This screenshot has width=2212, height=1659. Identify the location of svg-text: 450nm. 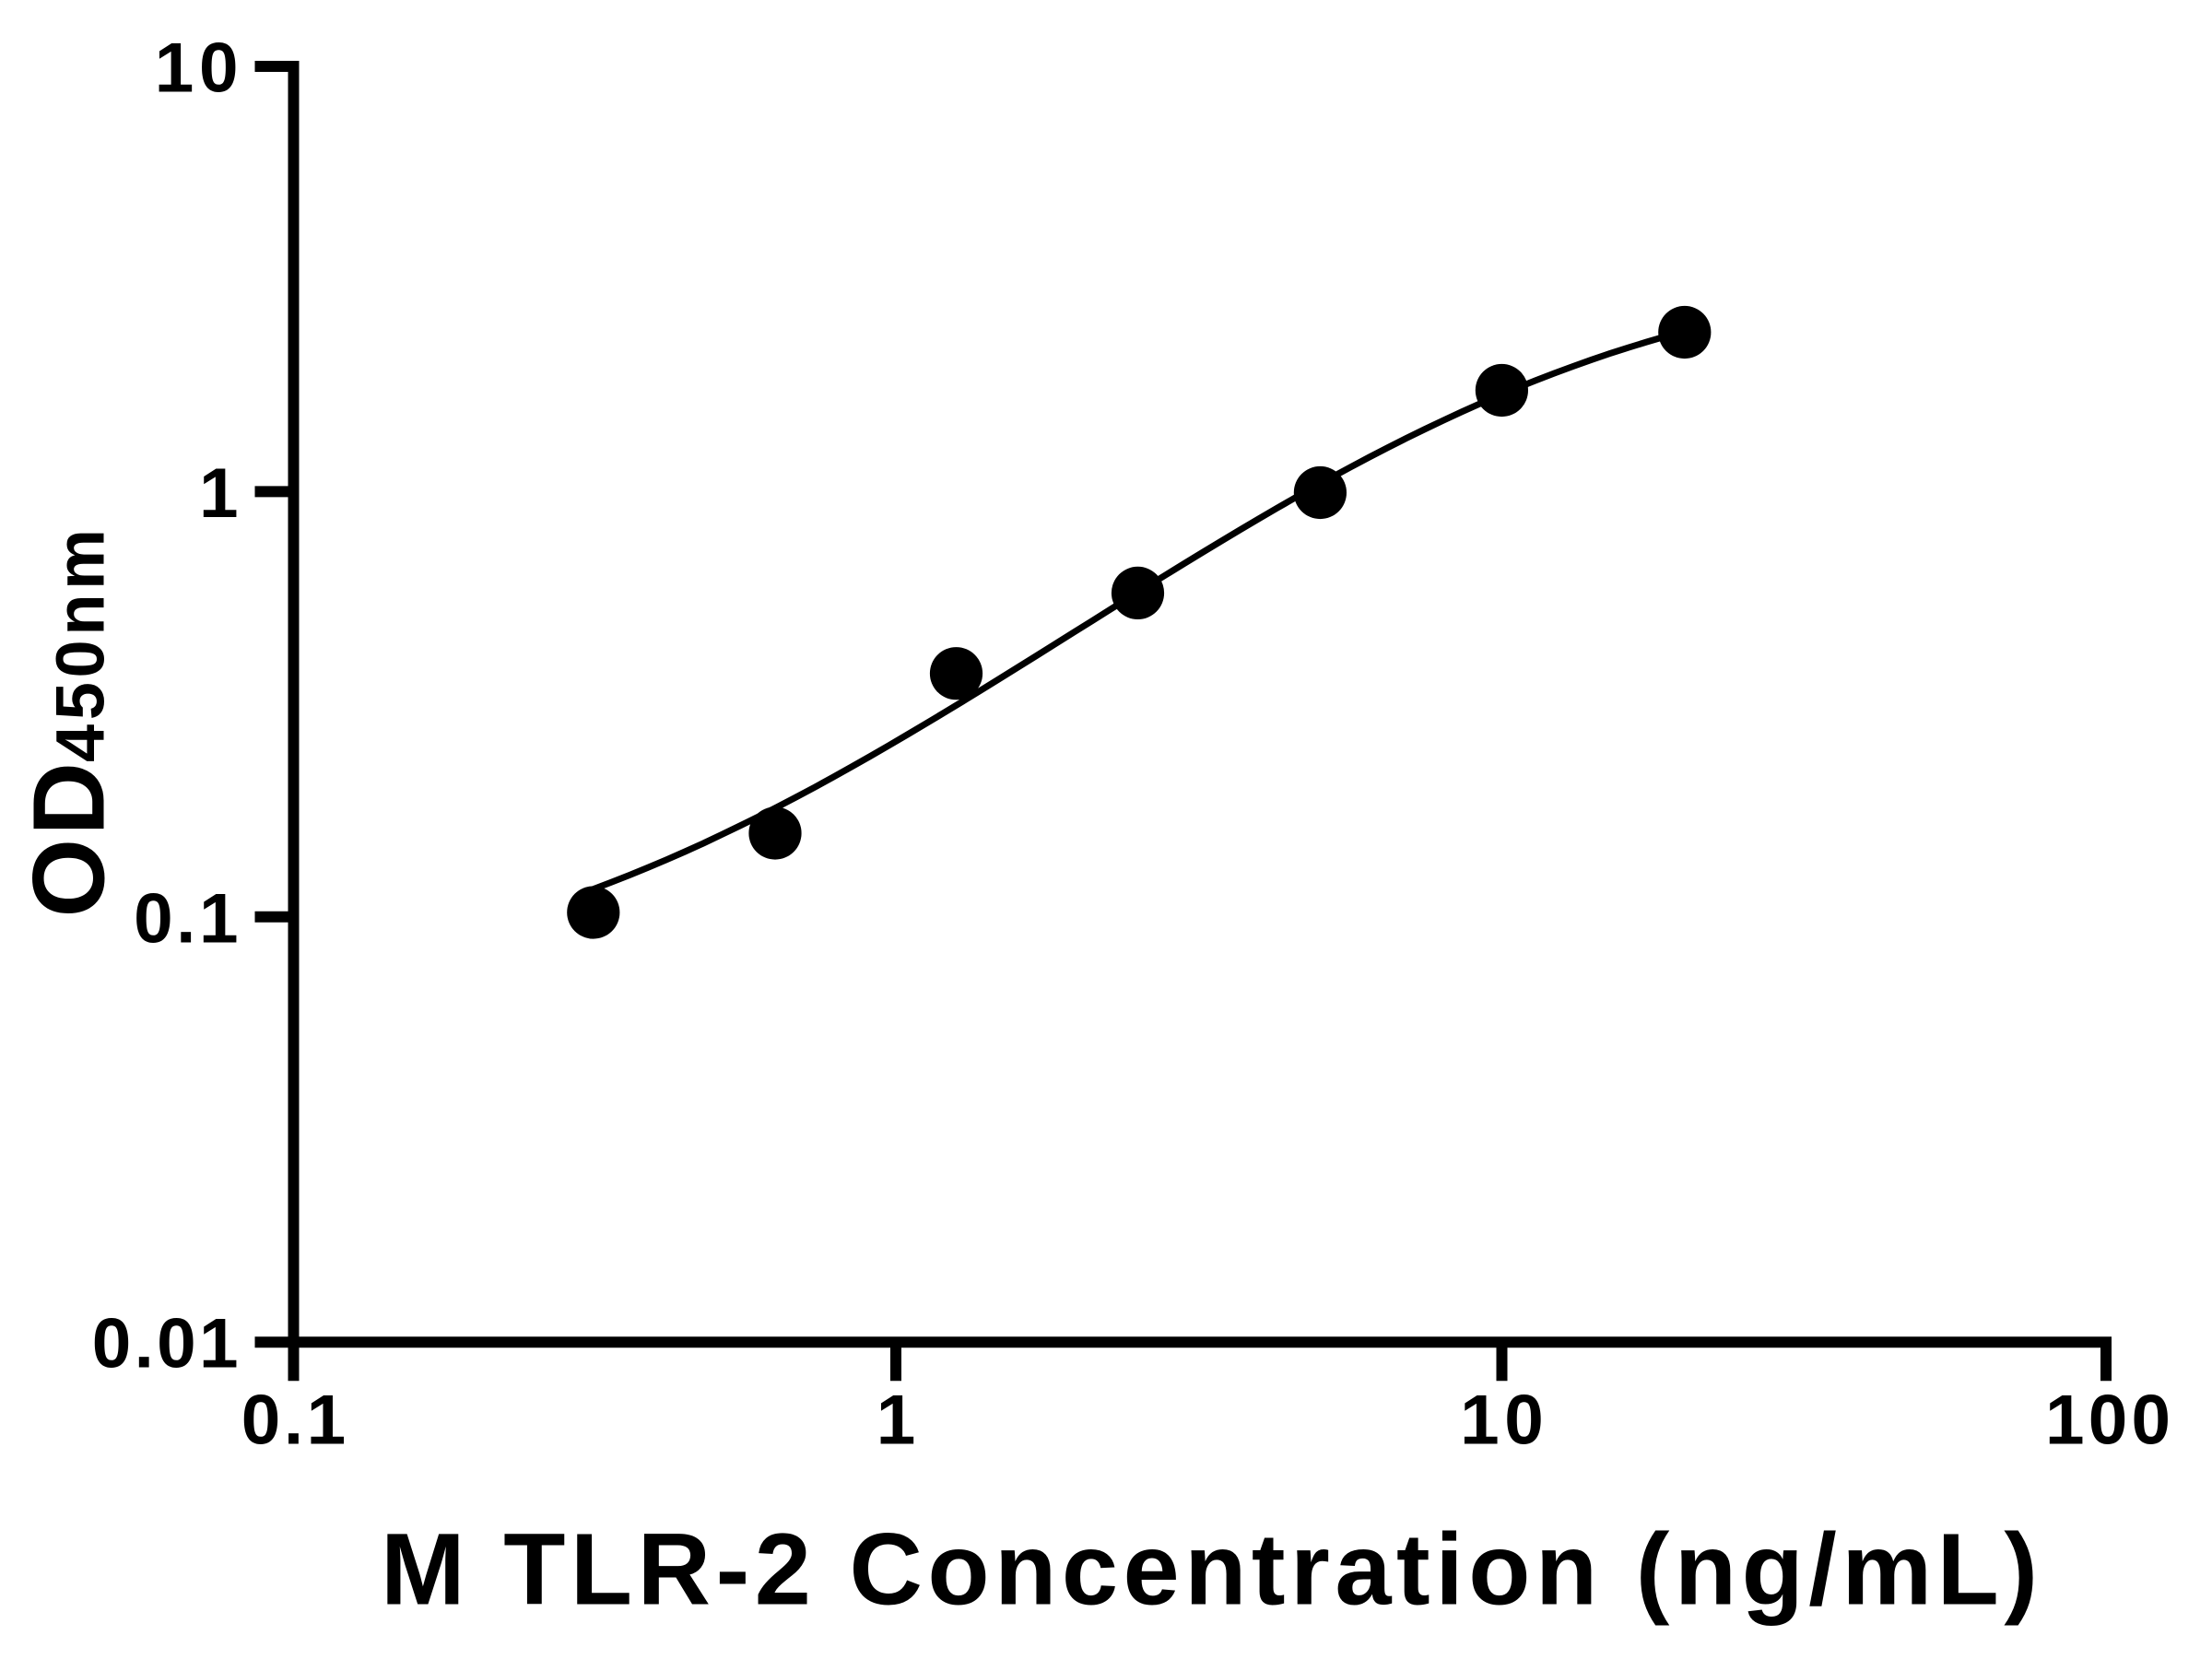
(80, 645).